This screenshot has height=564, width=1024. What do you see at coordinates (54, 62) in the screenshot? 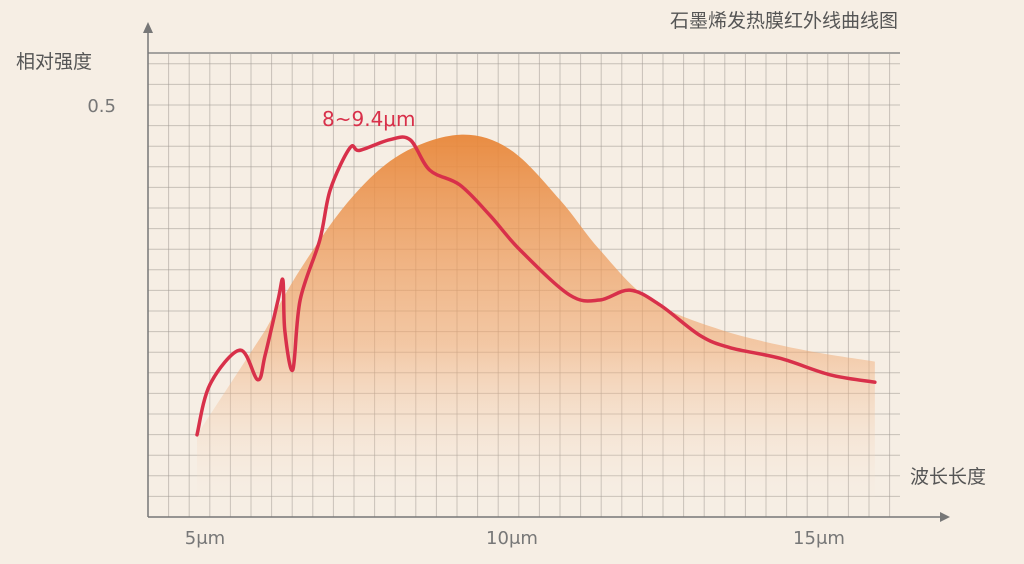
I see `y-axis-label: 相对强度` at bounding box center [54, 62].